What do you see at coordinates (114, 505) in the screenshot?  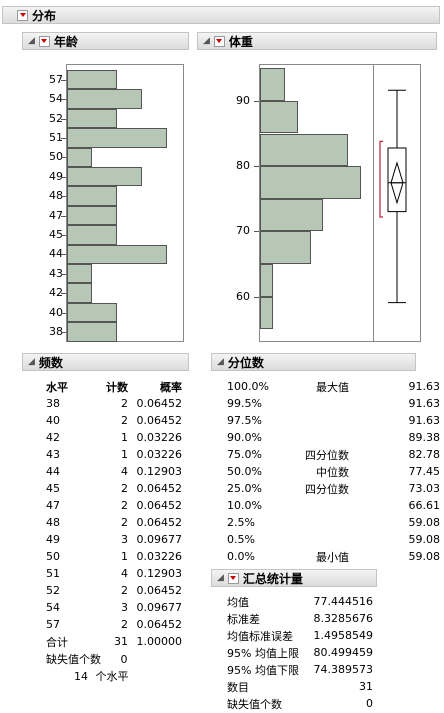 I see `table-row: 47 2 0.06452` at bounding box center [114, 505].